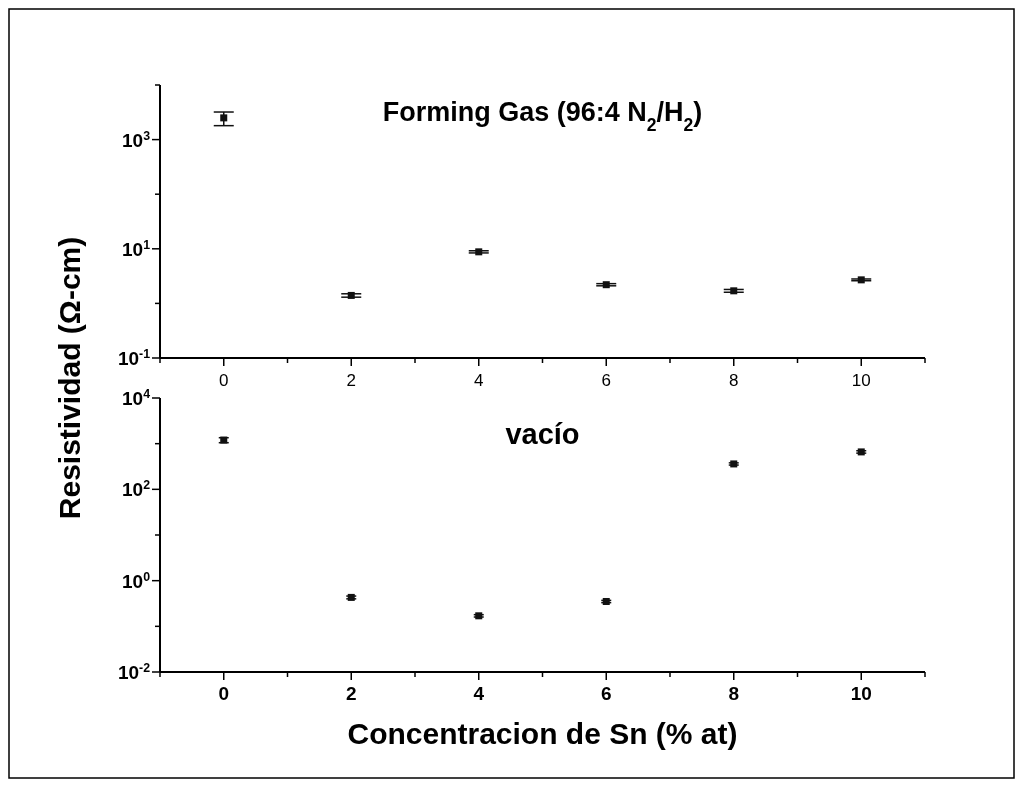  Describe the element at coordinates (136, 139) in the screenshot. I see `y-tick-label: 10$^{3}$` at that location.